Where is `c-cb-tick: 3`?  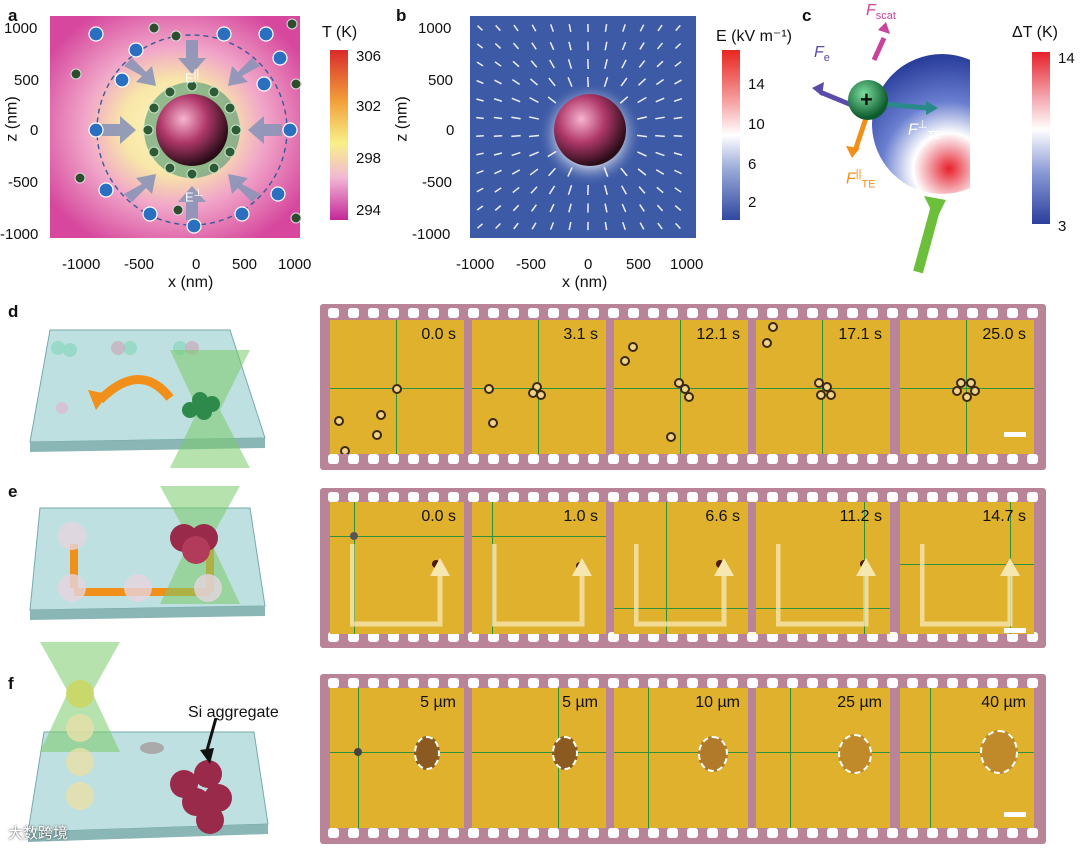 c-cb-tick: 3 is located at coordinates (1062, 226).